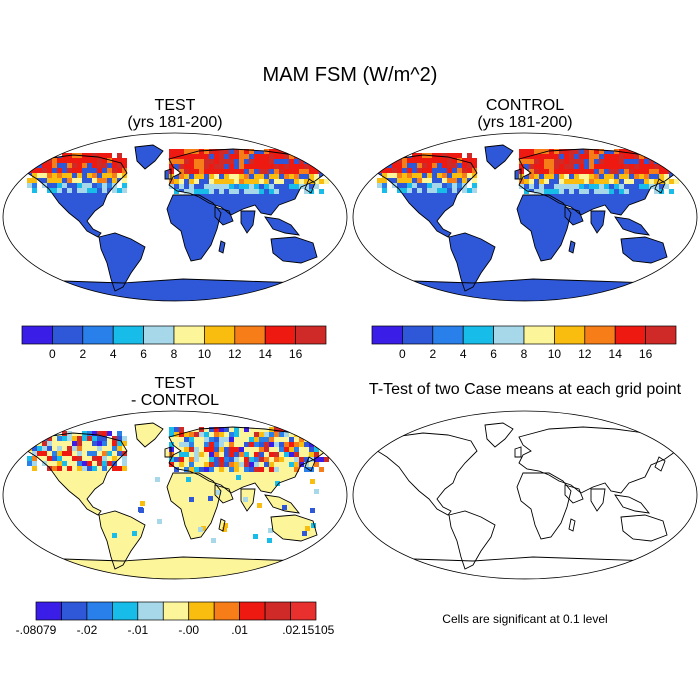 This screenshot has width=700, height=700. What do you see at coordinates (675, 268) in the screenshot?
I see `land-new-zealand` at bounding box center [675, 268].